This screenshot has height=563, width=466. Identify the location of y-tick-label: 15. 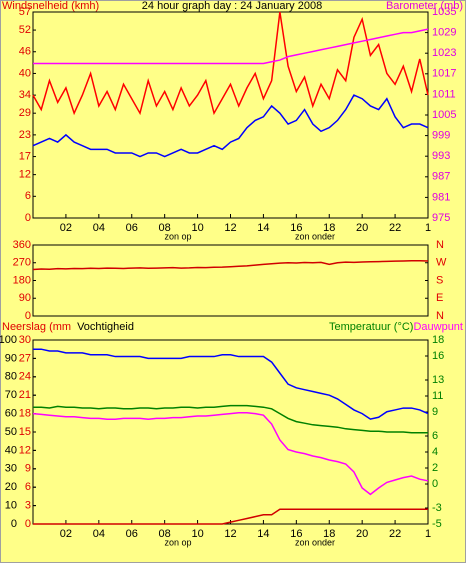
(25, 432).